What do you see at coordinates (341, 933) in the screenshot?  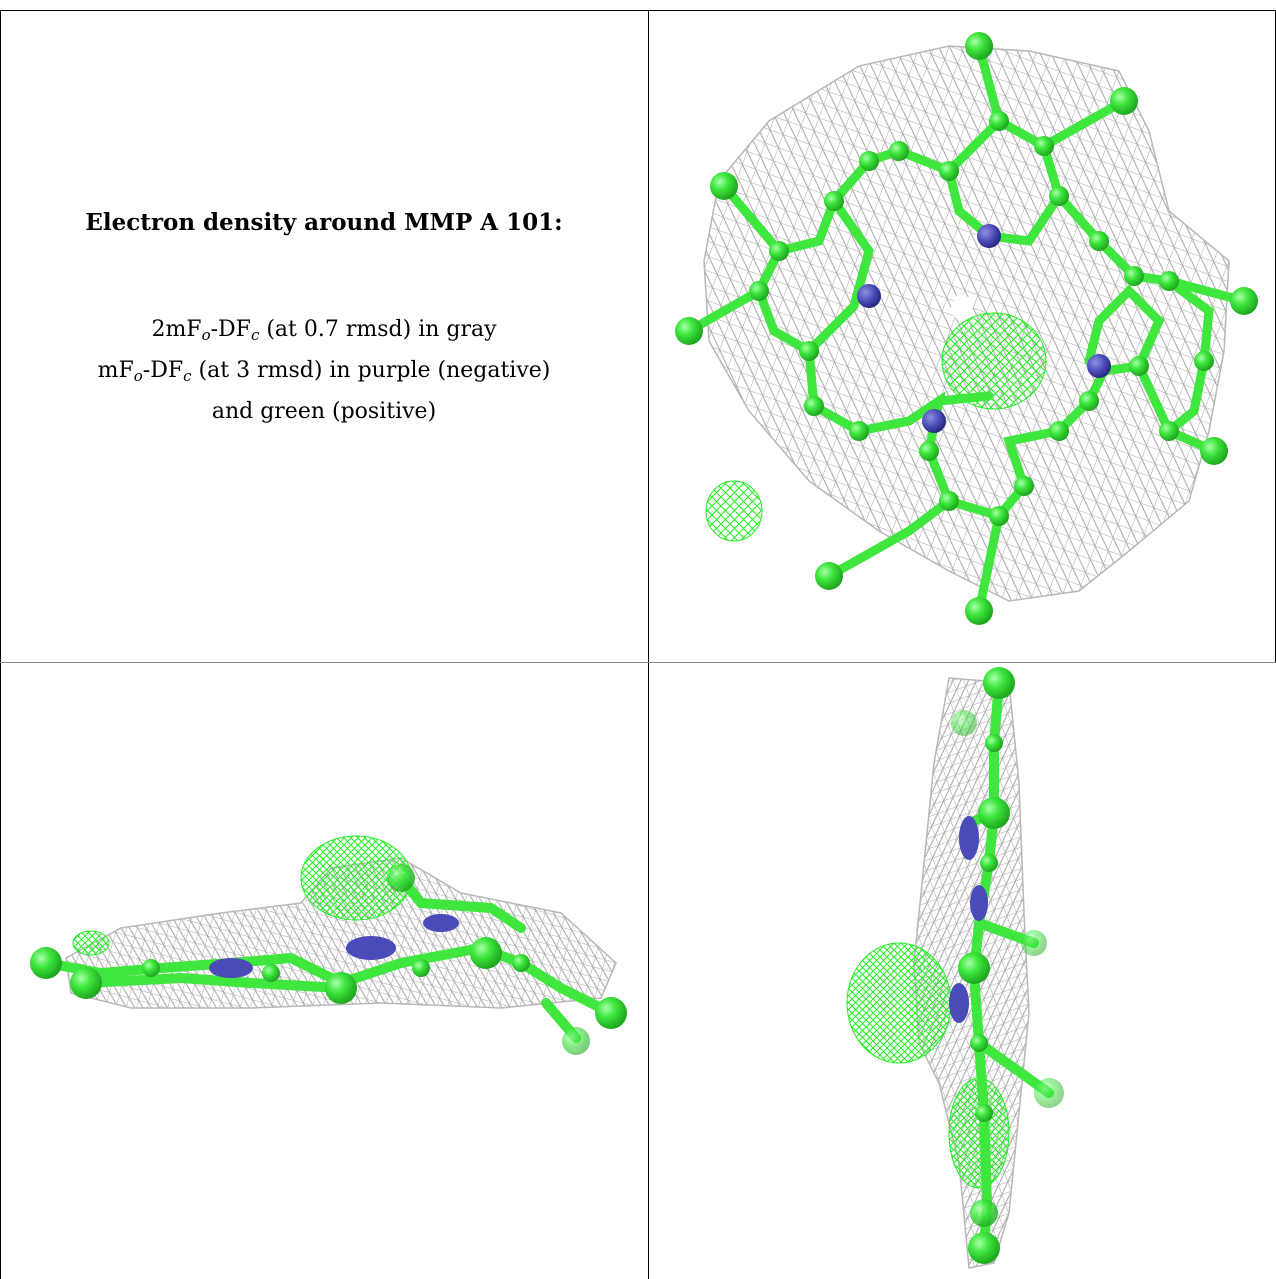 I see `density-mesh-gray` at bounding box center [341, 933].